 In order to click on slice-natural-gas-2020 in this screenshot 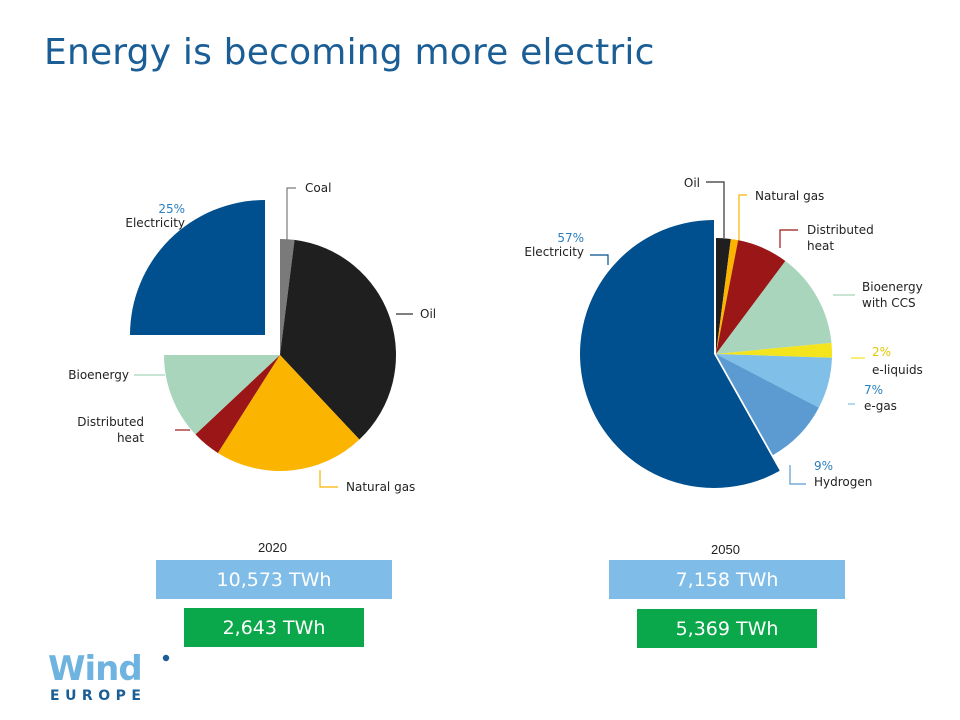, I will do `click(288, 413)`.